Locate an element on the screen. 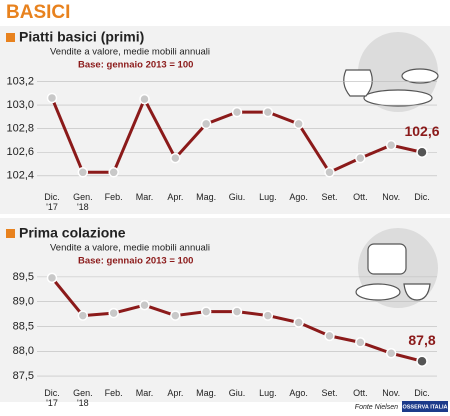  breakfast-icon is located at coordinates (396, 268).